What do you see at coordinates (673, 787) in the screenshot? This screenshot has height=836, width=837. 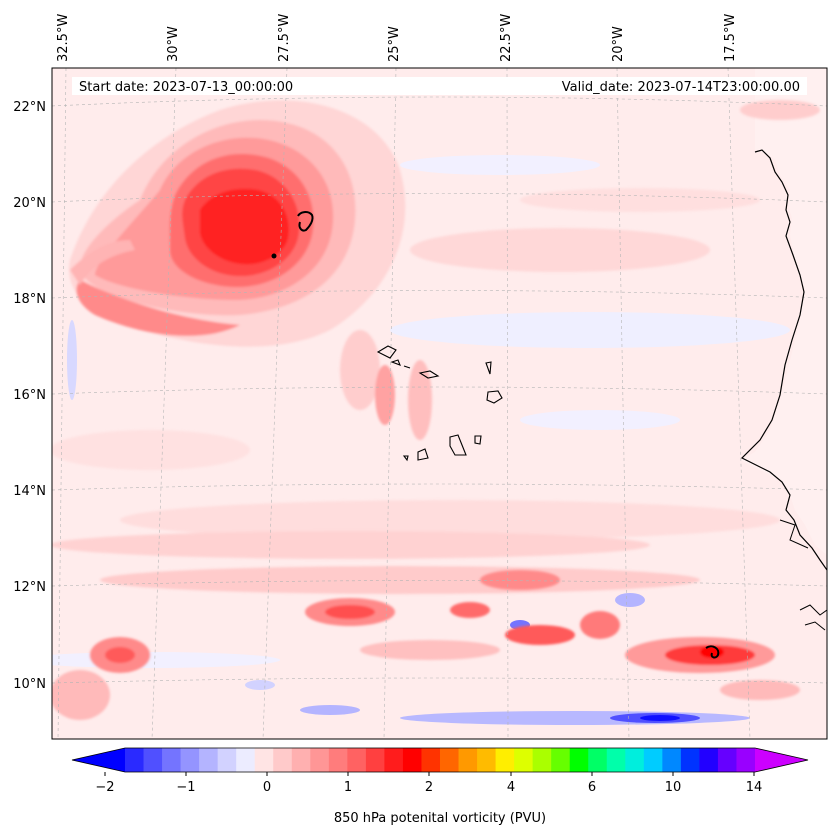 I see `colorbar-tick-label: 10` at bounding box center [673, 787].